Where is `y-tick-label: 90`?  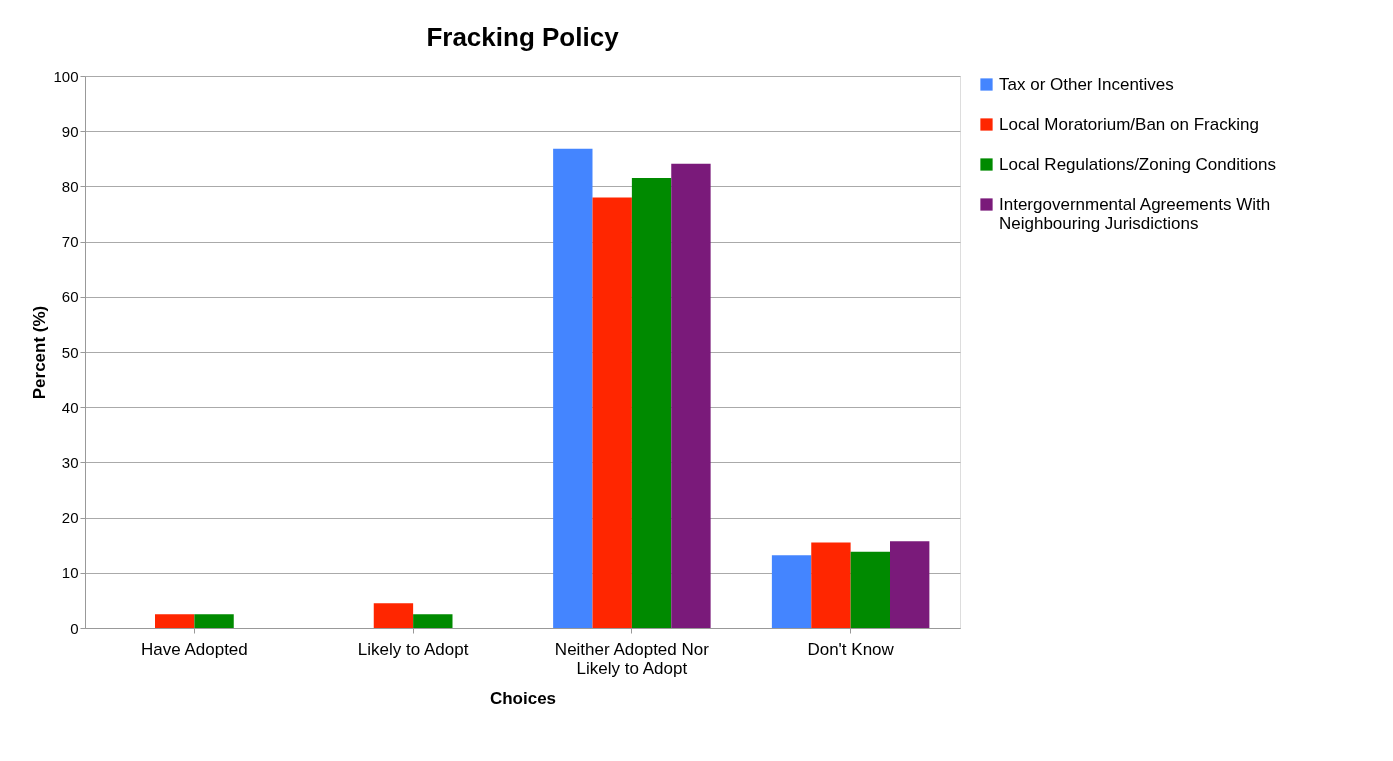
y-tick-label: 90 is located at coordinates (70, 131).